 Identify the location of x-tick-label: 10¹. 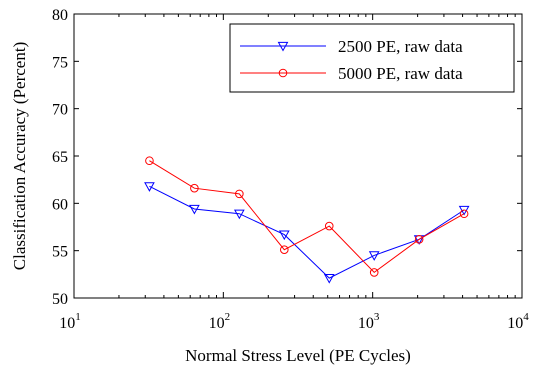
(70, 321).